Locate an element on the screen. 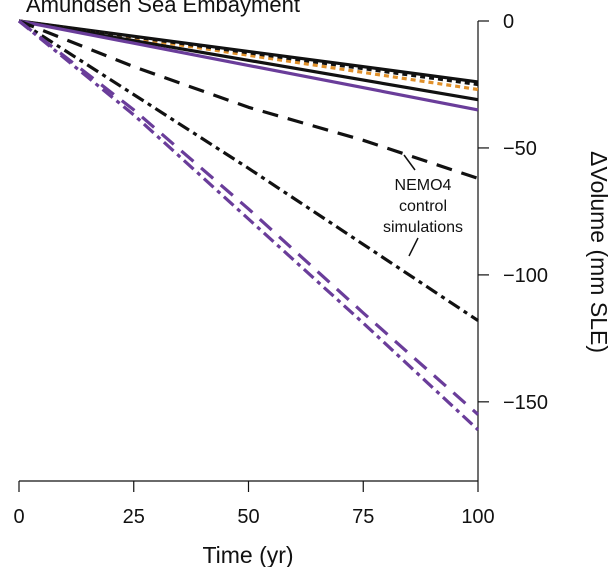  annotation: NEMO4 control simulations is located at coordinates (423, 205).